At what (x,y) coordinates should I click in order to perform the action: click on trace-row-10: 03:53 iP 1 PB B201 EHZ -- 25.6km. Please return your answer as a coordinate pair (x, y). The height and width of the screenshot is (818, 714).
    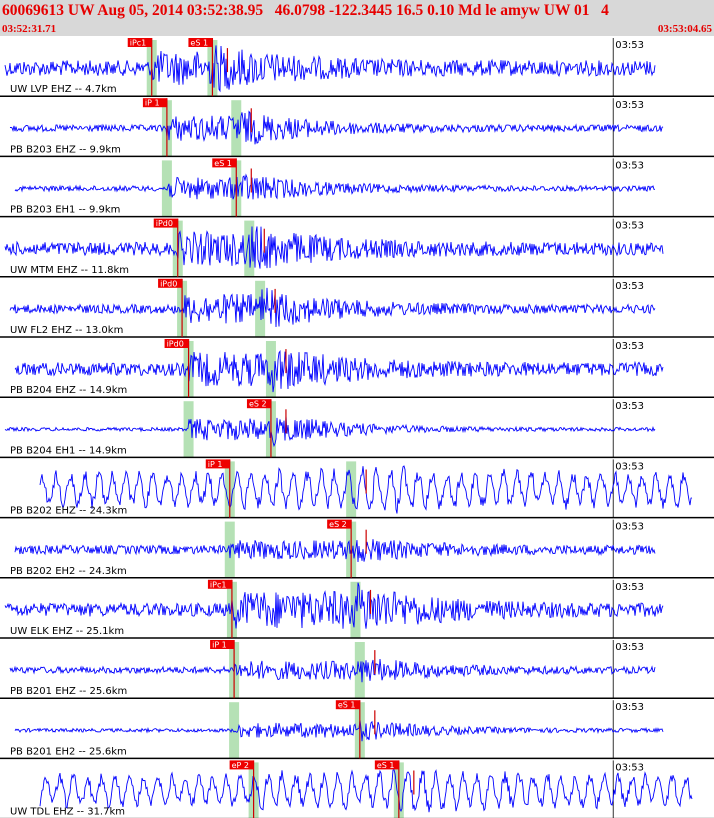
    Looking at the image, I should click on (357, 669).